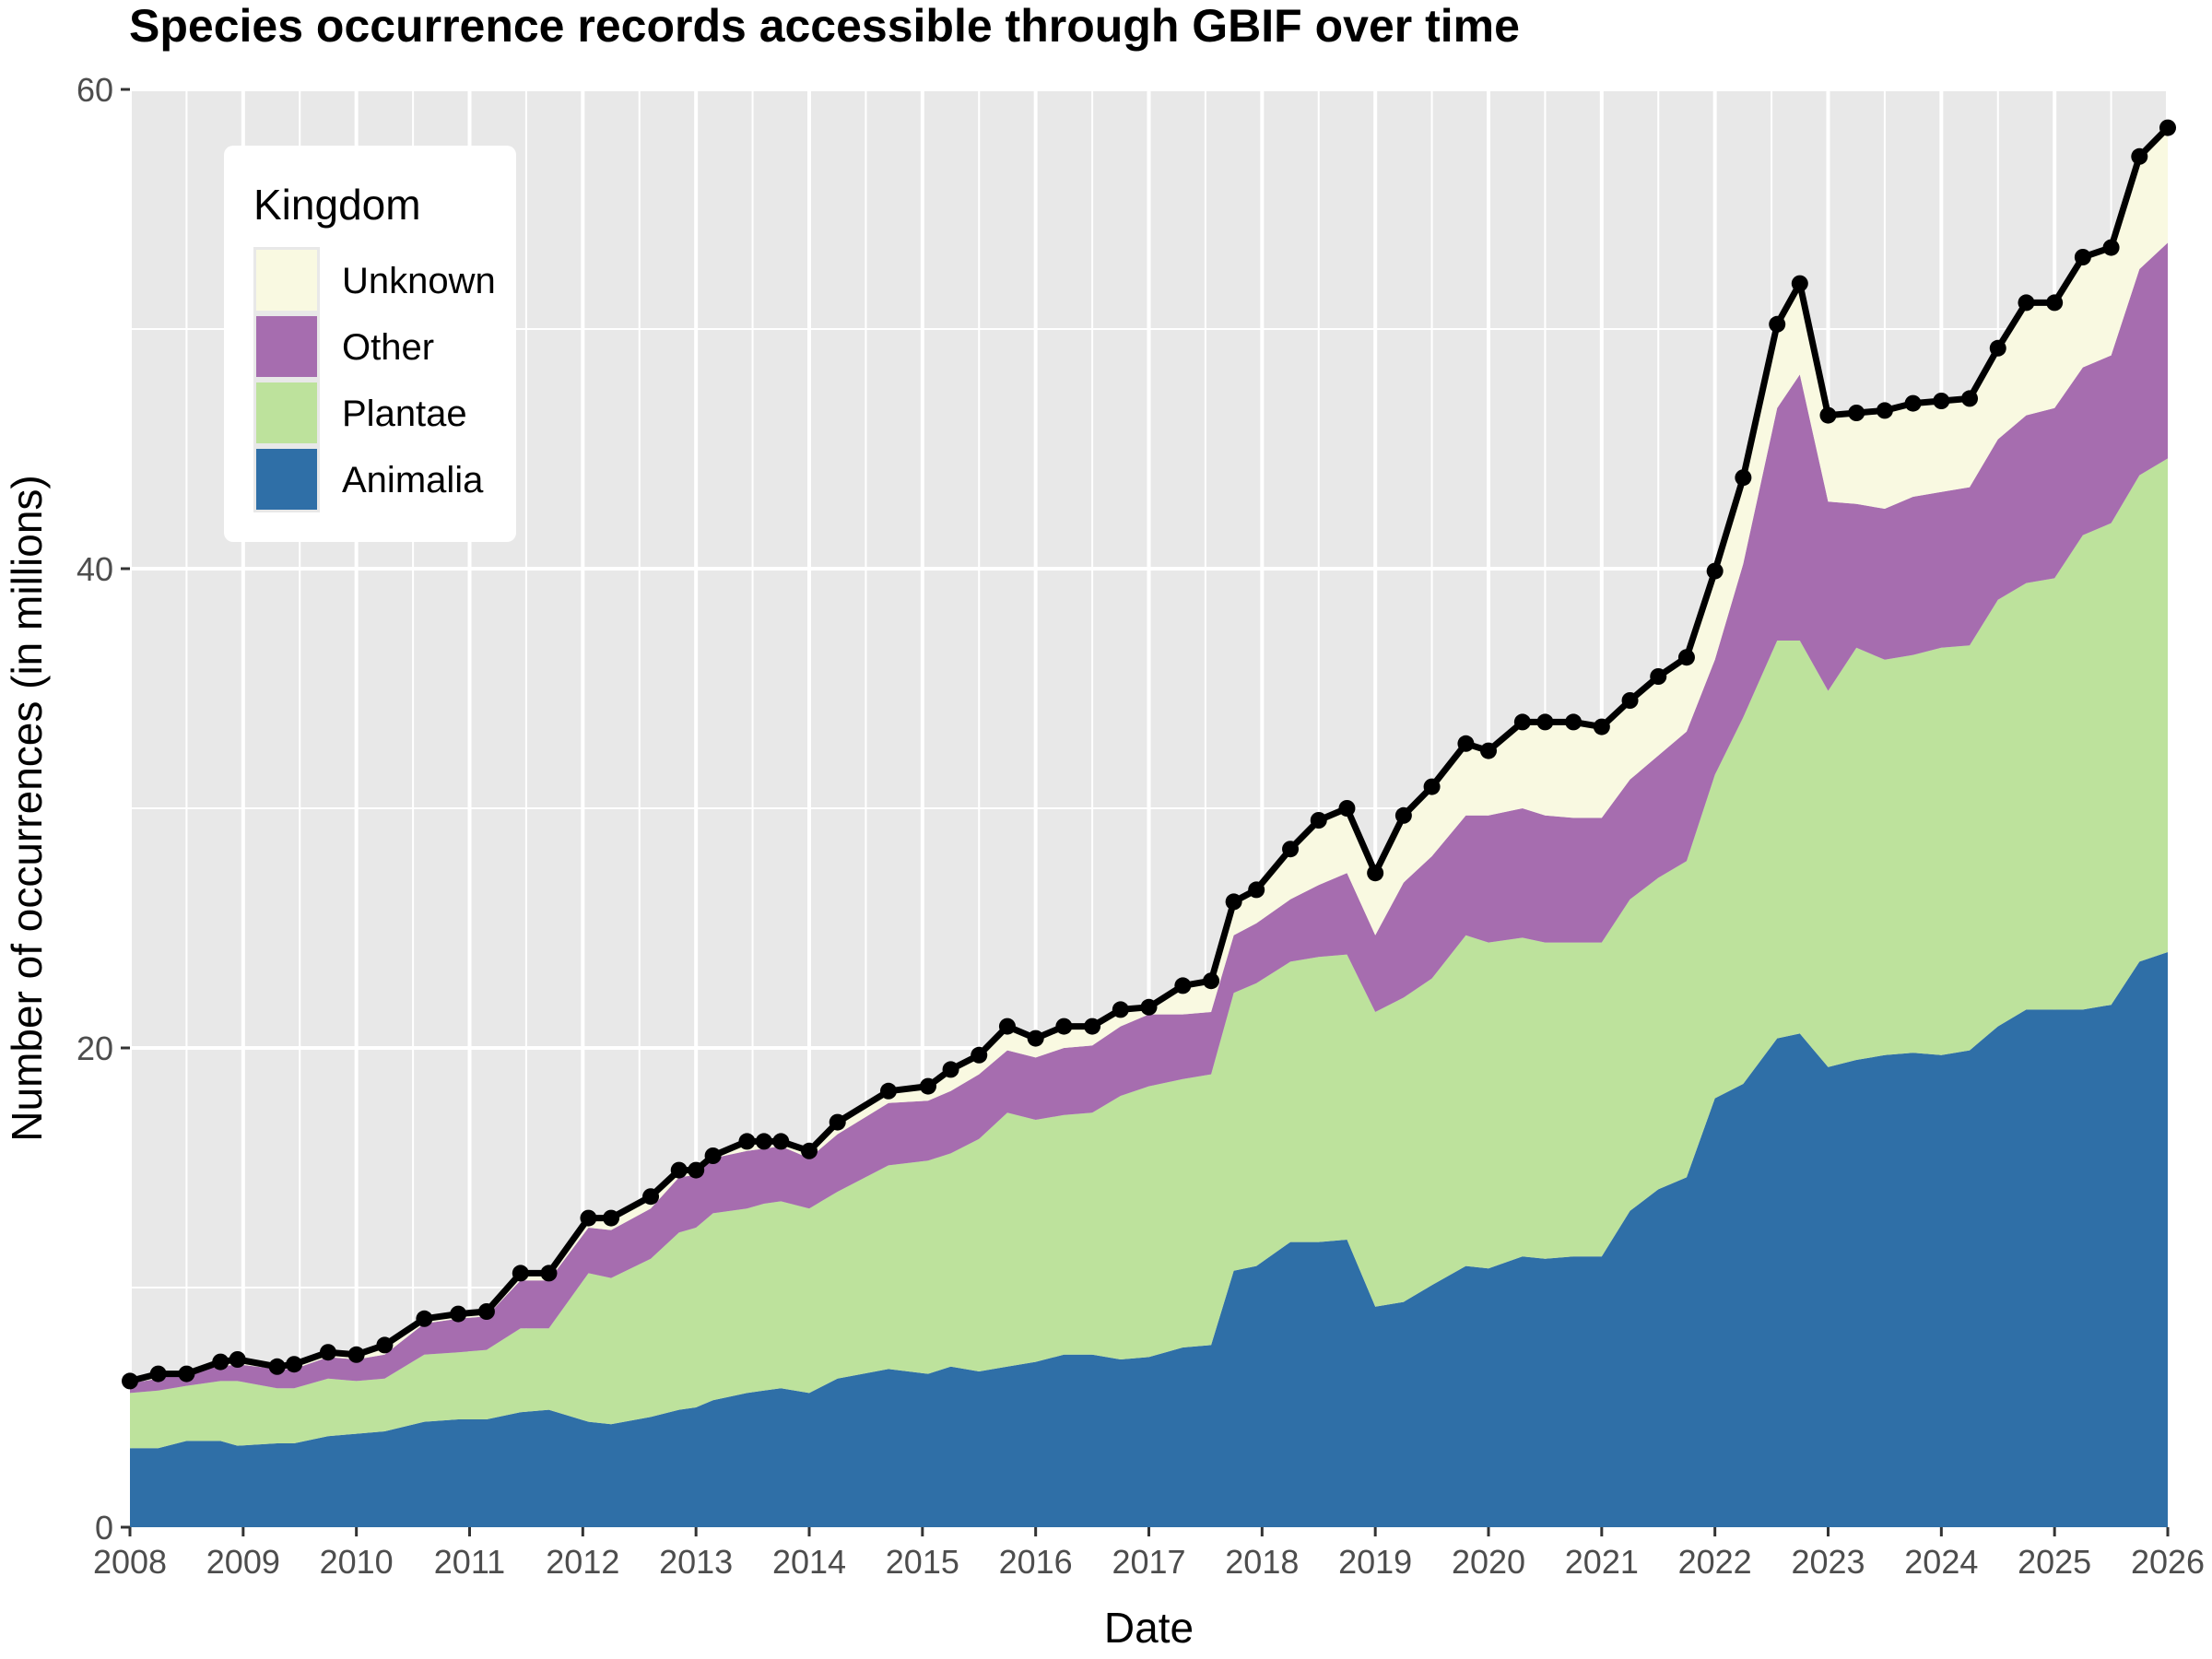  I want to click on x-tick-label: 2008, so click(130, 1562).